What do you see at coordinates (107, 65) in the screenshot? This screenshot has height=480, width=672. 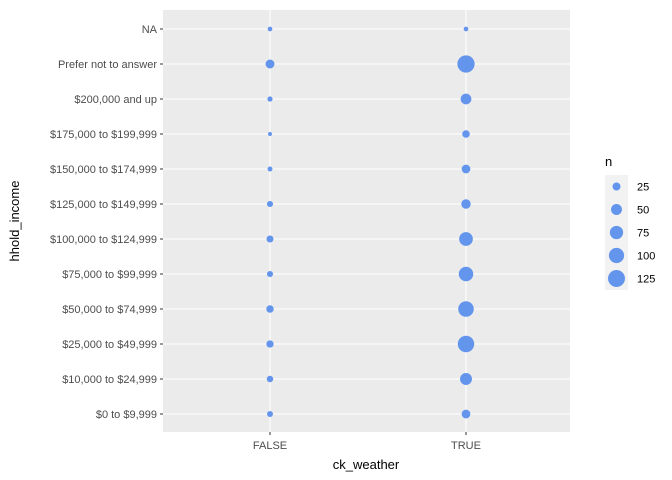 I see `y-tick-label: Prefer not to answer` at bounding box center [107, 65].